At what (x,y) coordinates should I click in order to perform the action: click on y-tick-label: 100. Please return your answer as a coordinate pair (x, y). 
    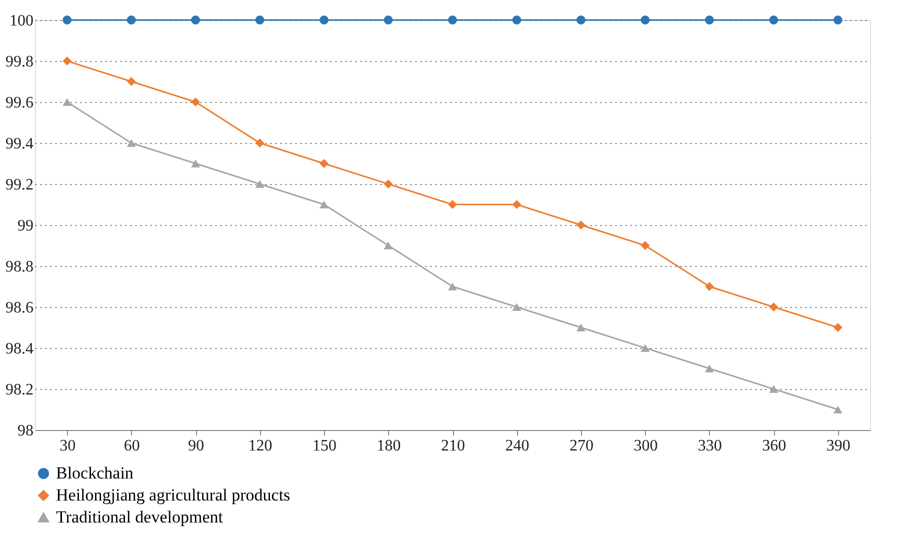
    Looking at the image, I should click on (22, 21).